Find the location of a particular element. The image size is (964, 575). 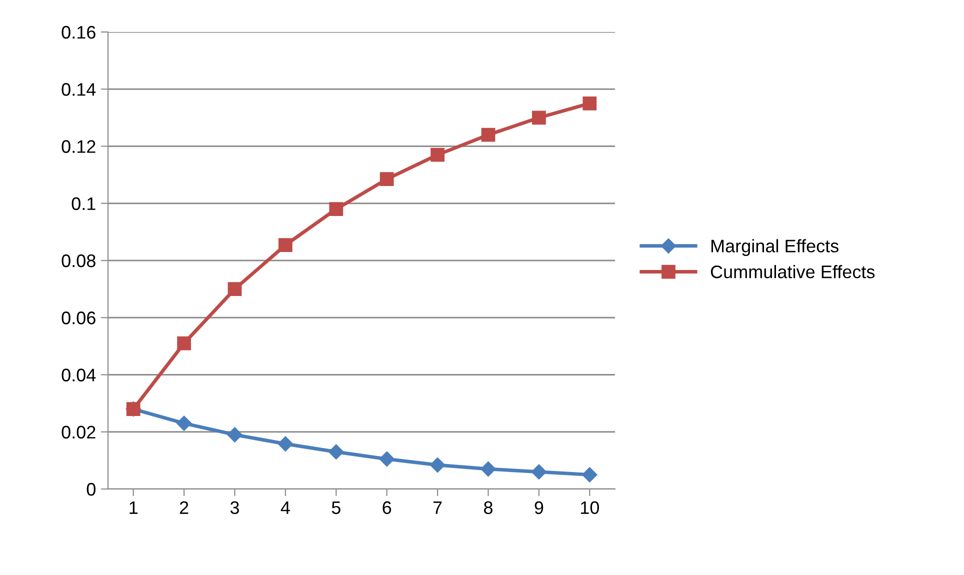

x-tick-label: 2 is located at coordinates (184, 507).